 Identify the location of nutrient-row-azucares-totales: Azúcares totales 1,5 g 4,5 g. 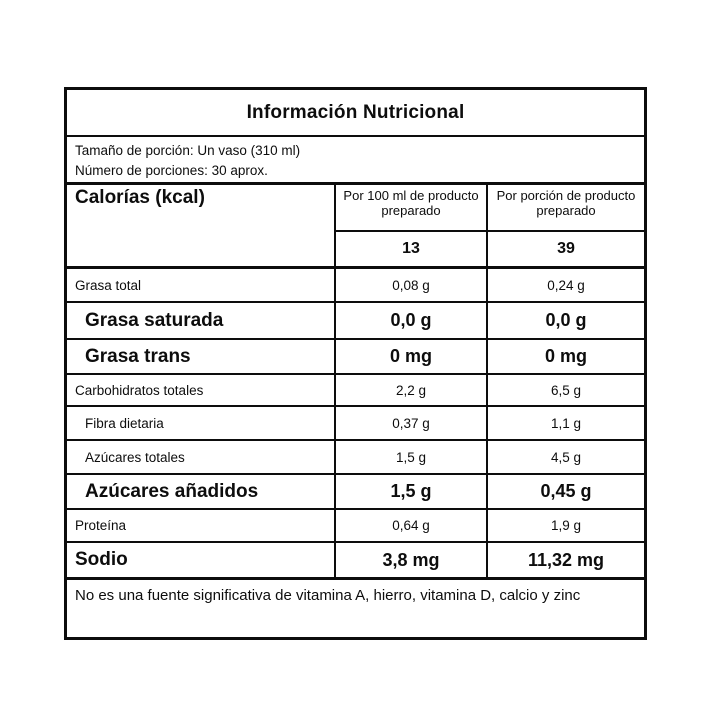
(355, 458).